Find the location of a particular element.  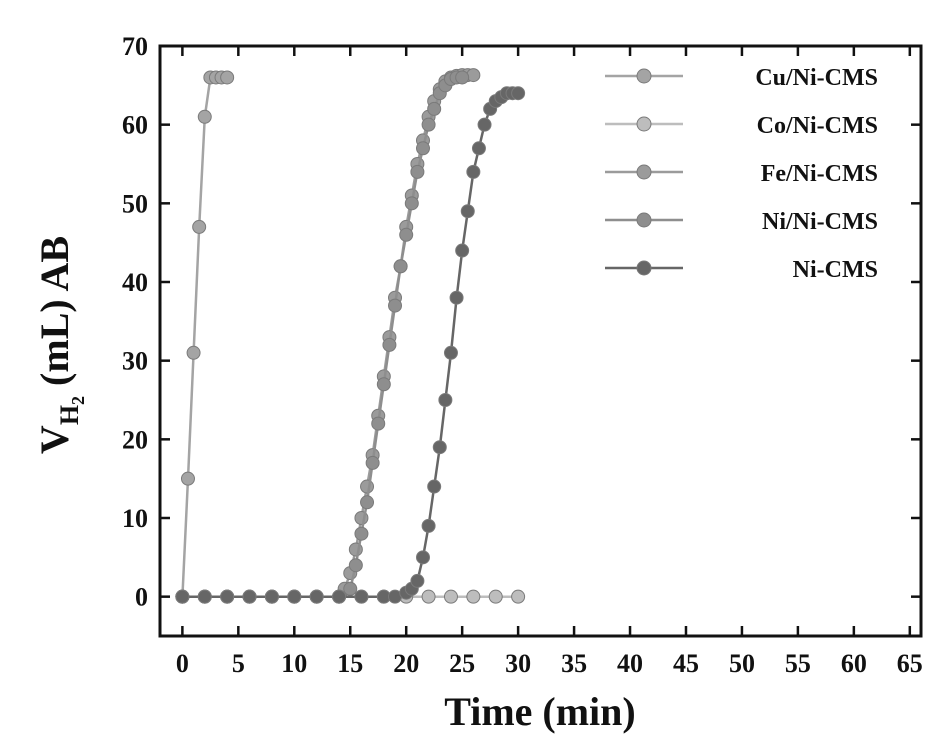

x-tick-label: 15 is located at coordinates (350, 663).